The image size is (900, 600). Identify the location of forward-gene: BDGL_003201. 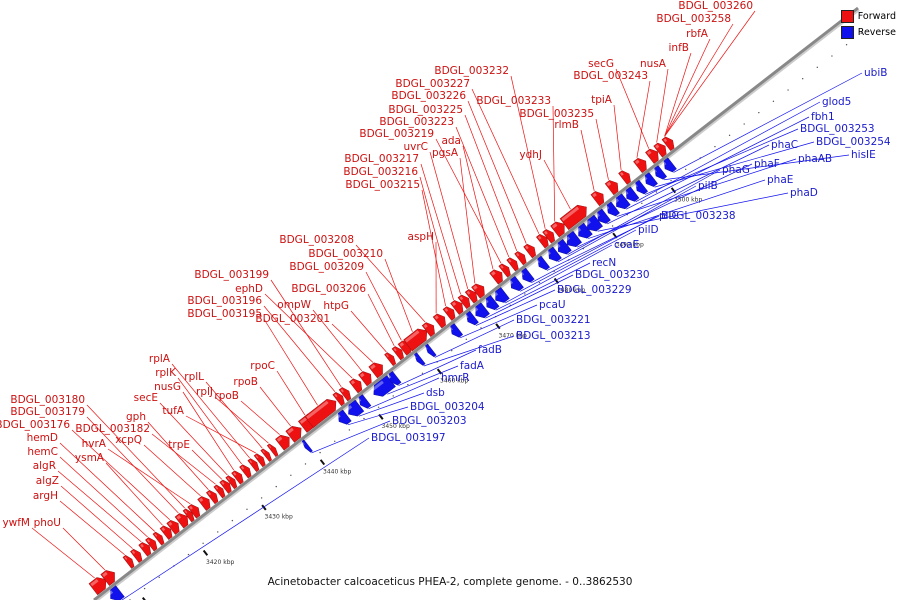
(377, 369).